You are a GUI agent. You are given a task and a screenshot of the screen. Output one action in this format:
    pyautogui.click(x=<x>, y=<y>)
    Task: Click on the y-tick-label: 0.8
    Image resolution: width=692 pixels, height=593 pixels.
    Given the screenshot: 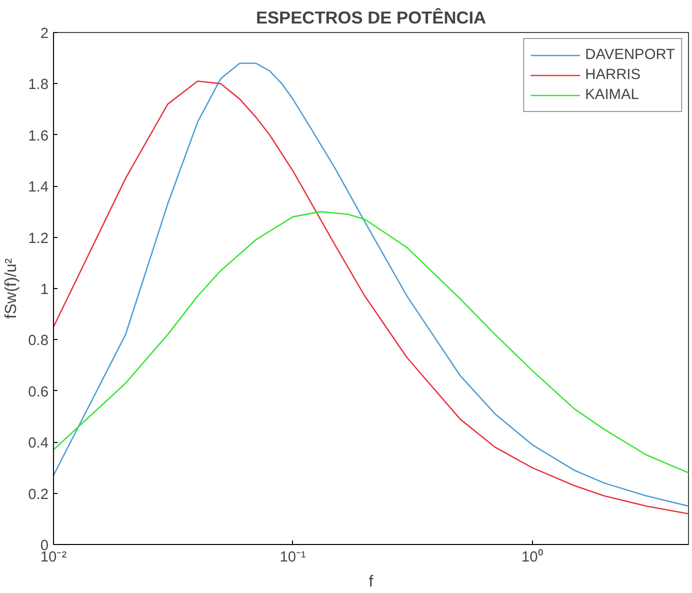 What is the action you would take?
    pyautogui.click(x=38, y=341)
    